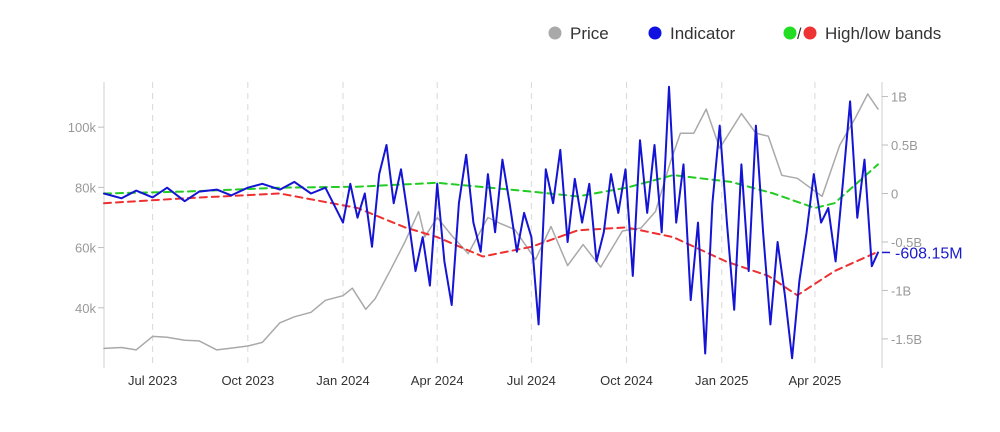  I want to click on right-tick-label: -1B, so click(901, 290).